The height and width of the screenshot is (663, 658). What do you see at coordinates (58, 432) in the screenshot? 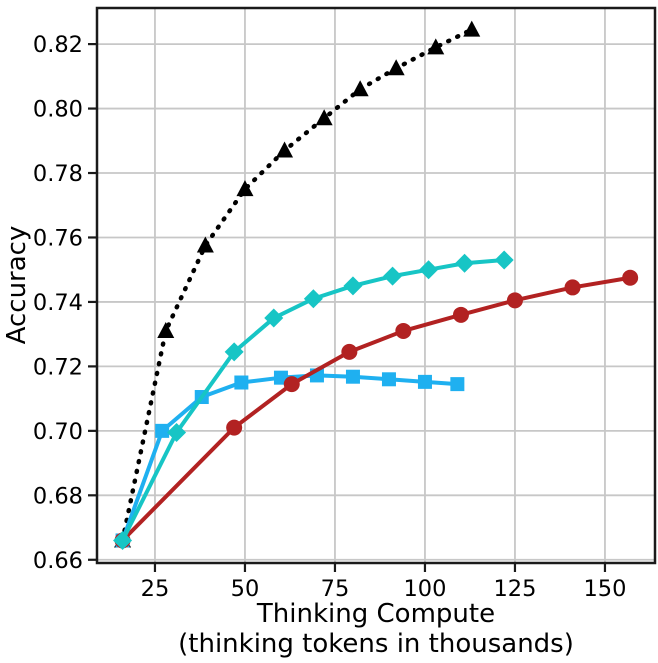
I see `y-tick-label: 0.70` at bounding box center [58, 432].